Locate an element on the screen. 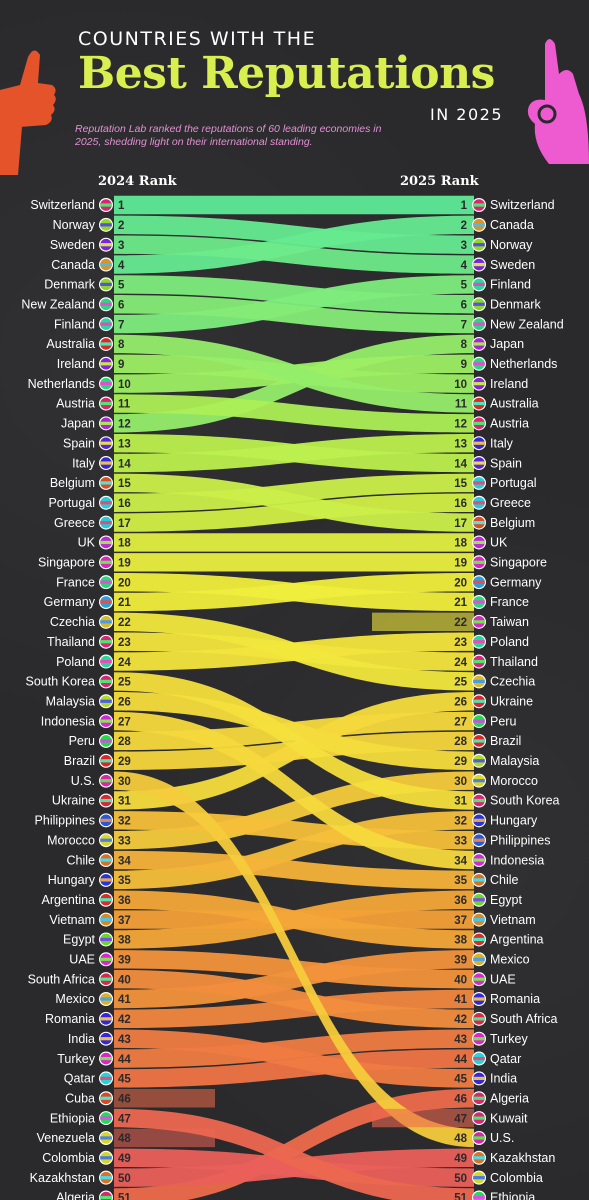 The height and width of the screenshot is (1200, 589). right-rank-number: 42 is located at coordinates (460, 1020).